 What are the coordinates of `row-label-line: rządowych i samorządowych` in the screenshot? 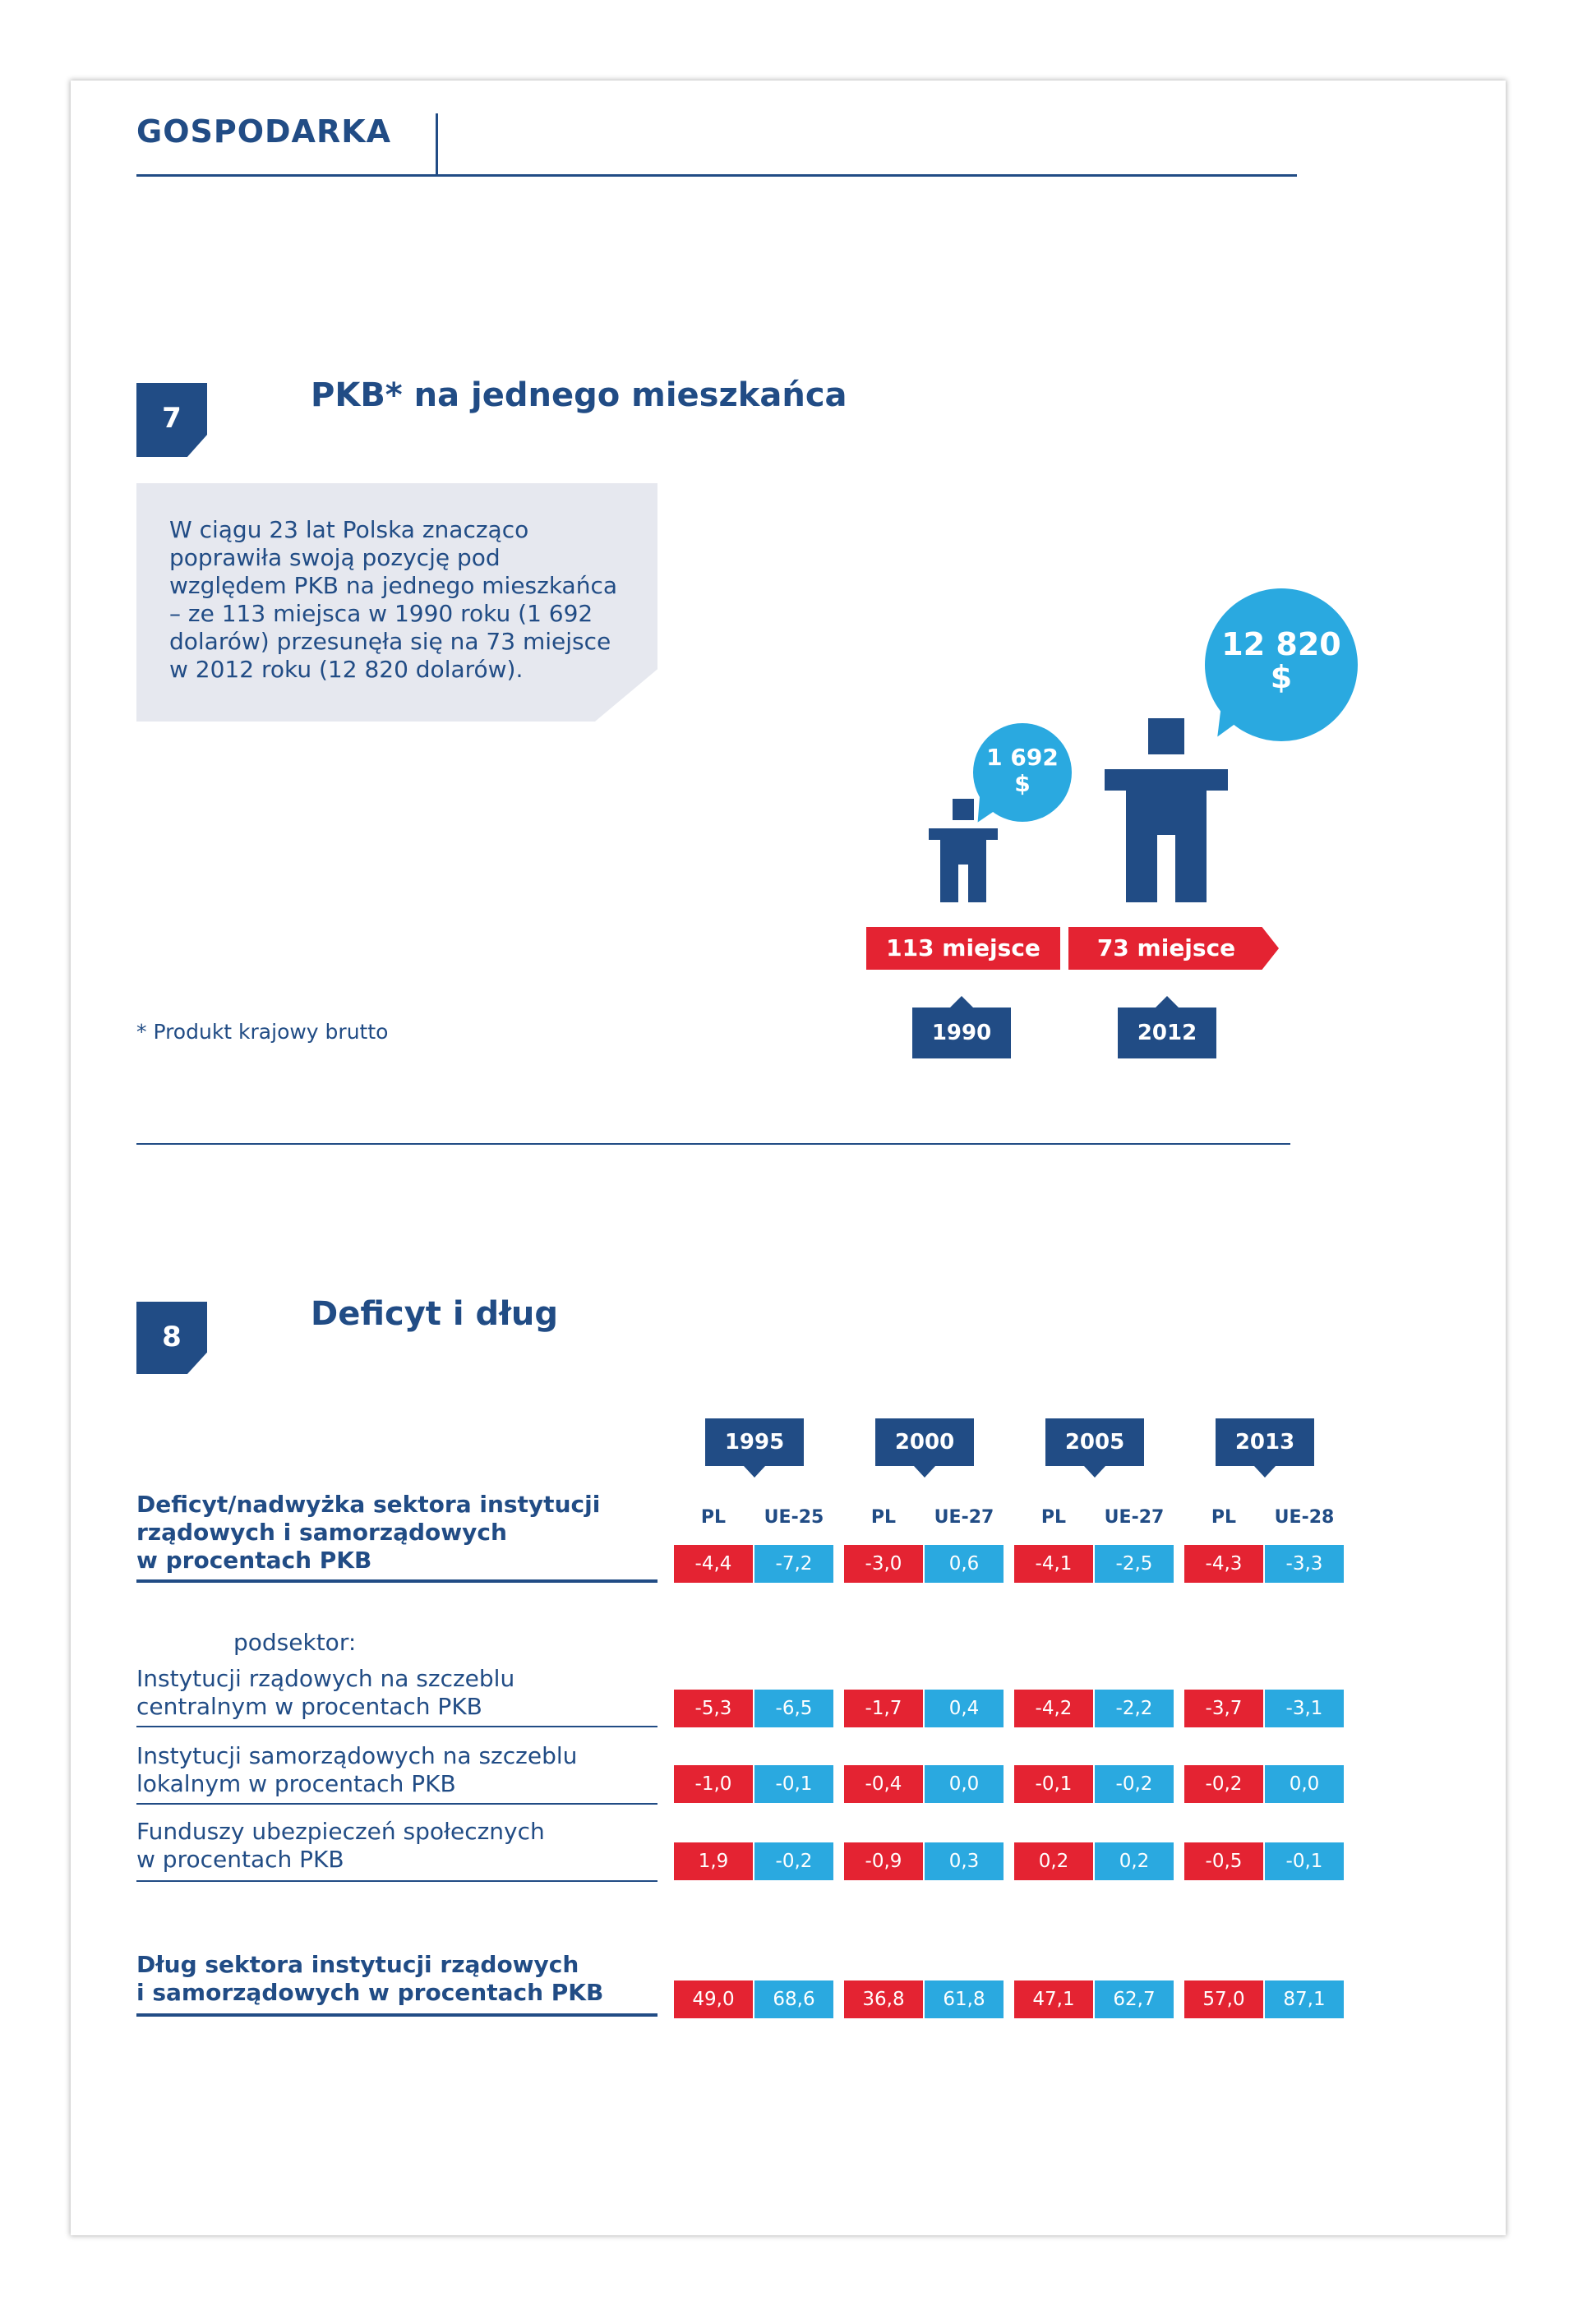 It's located at (321, 1532).